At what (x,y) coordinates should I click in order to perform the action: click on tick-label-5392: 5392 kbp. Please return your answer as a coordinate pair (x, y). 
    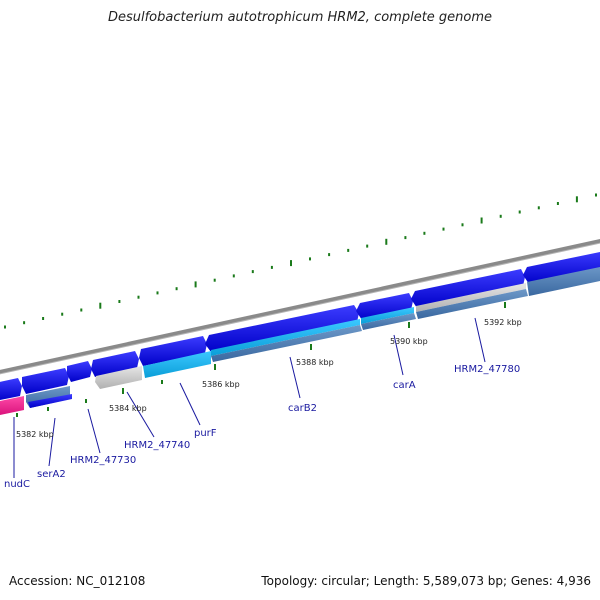
    Looking at the image, I should click on (503, 322).